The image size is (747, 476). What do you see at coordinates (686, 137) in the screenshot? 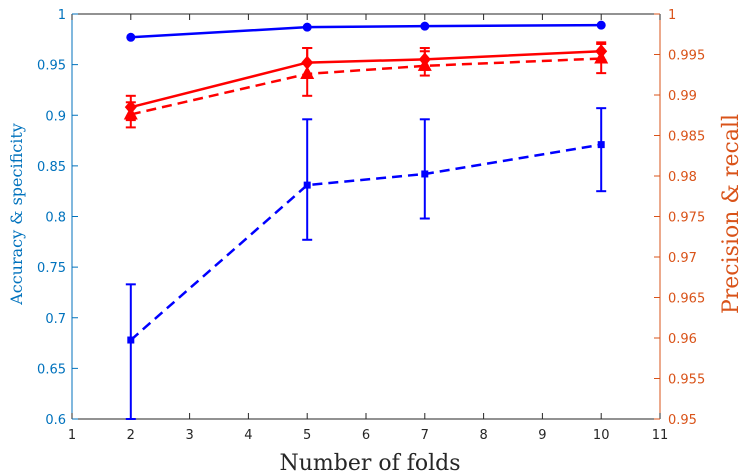
I see `right-y-tick-label: 0.985` at bounding box center [686, 137].